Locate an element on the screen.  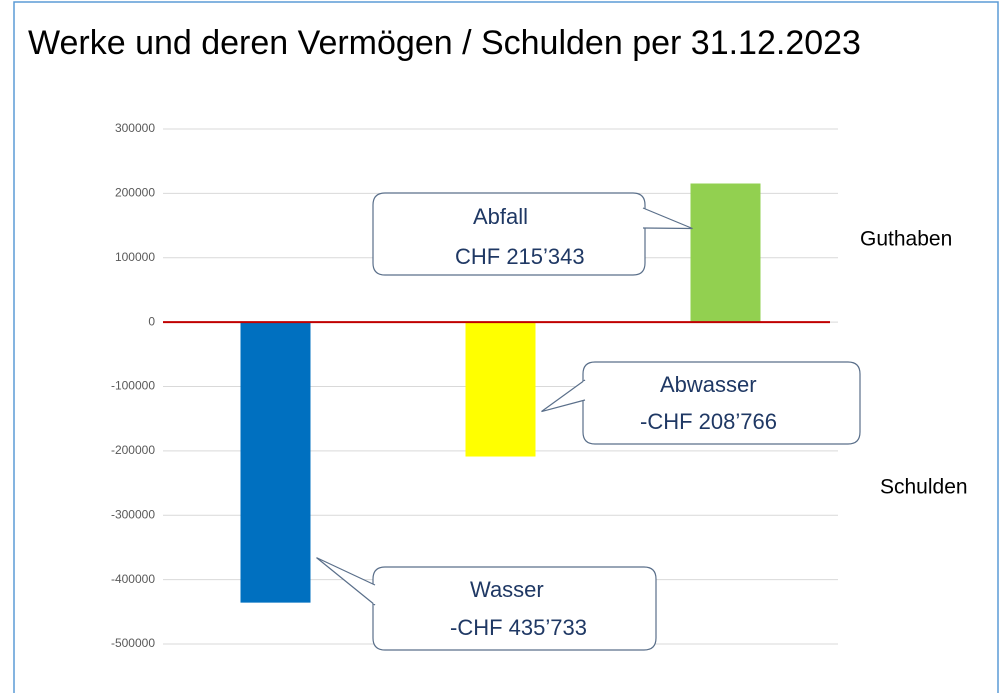
callout-name: Wasser is located at coordinates (507, 589).